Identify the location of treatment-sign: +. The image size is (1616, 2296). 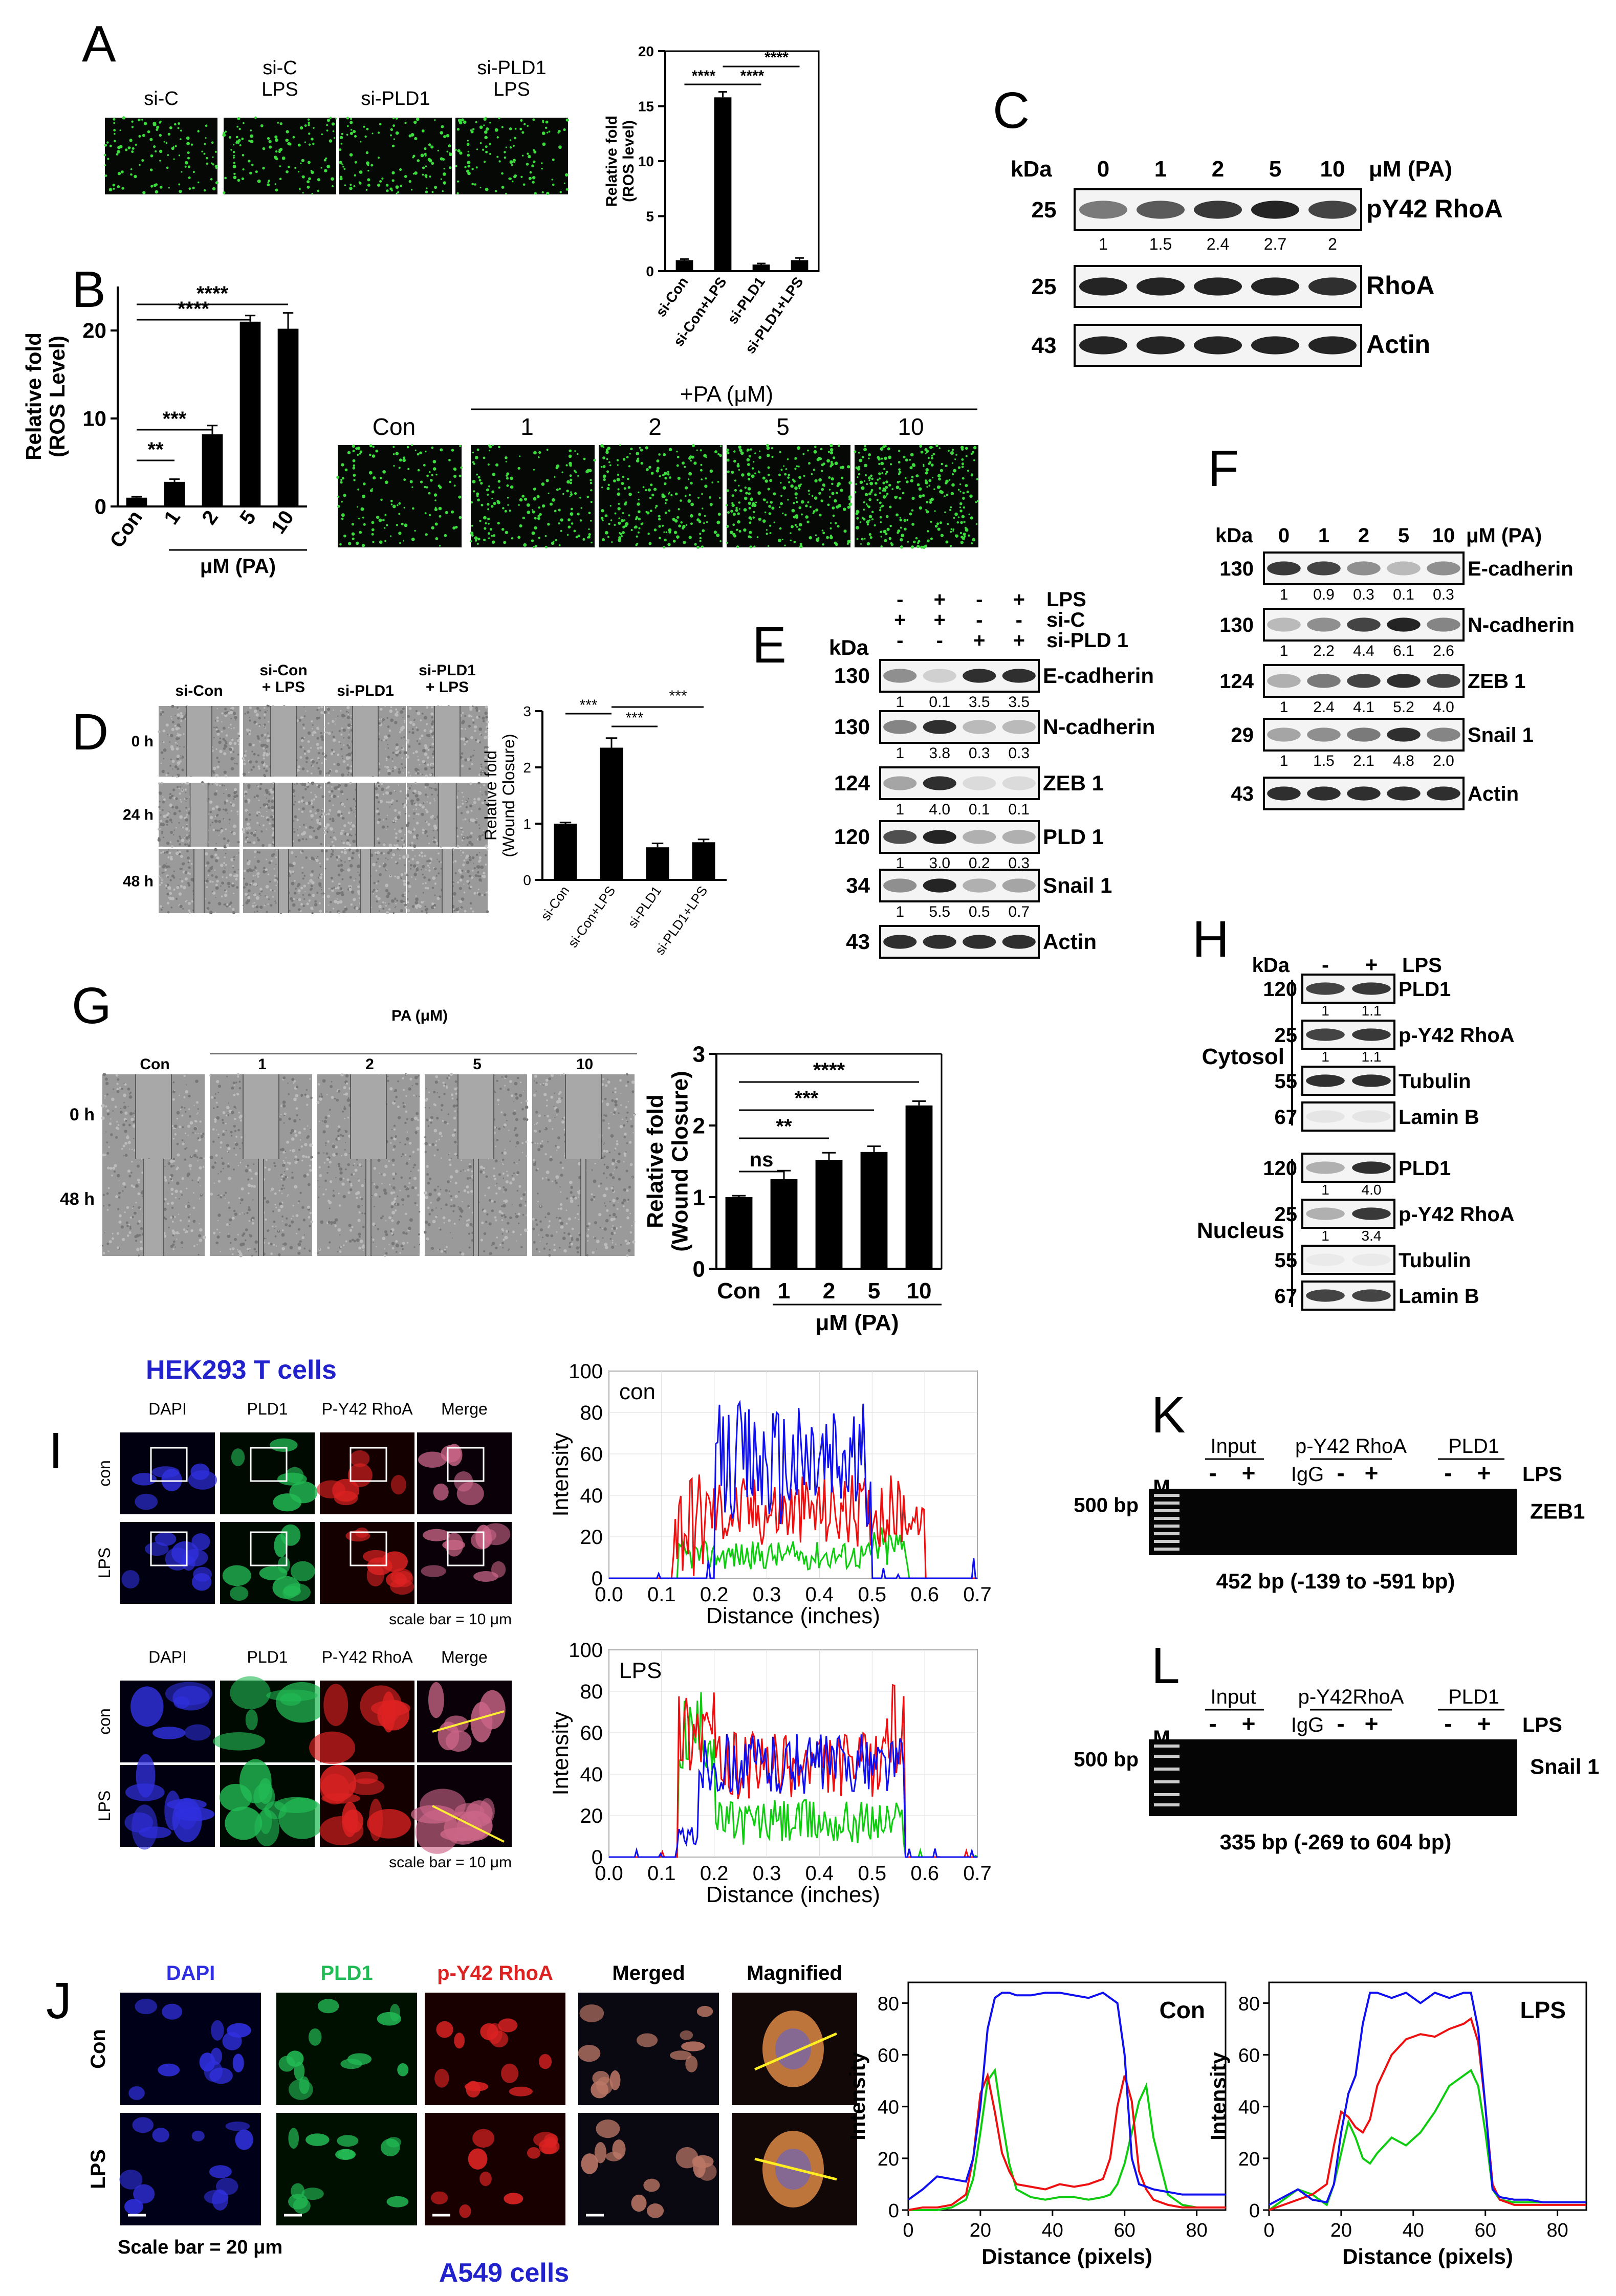
(1019, 640).